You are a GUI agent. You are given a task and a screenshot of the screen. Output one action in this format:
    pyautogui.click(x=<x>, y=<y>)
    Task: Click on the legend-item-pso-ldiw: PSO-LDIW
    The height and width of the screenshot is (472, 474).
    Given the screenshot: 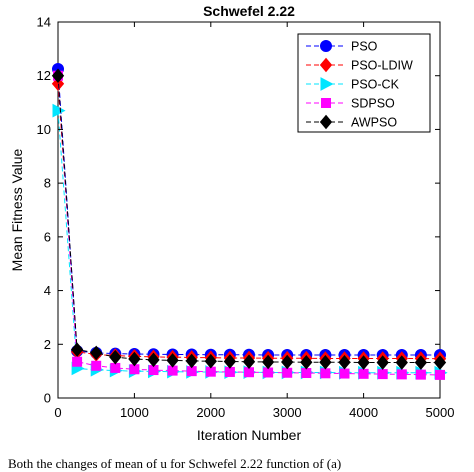 What is the action you would take?
    pyautogui.click(x=359, y=65)
    